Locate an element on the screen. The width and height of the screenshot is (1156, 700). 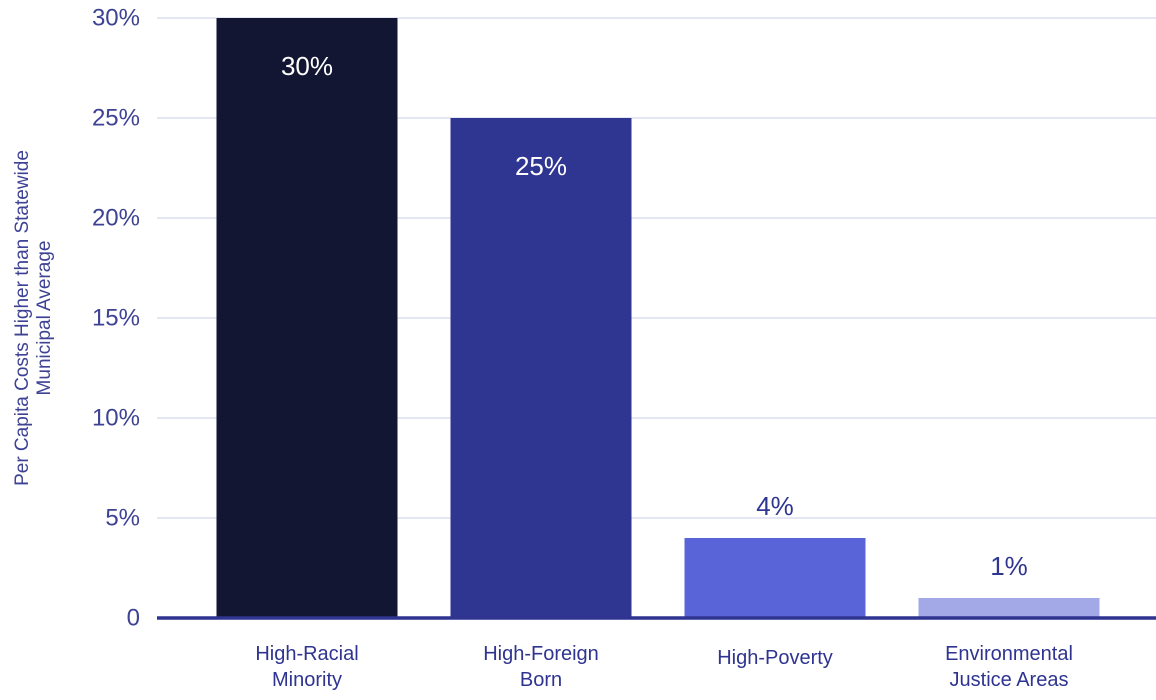
y-tick-label: 15% is located at coordinates (116, 318).